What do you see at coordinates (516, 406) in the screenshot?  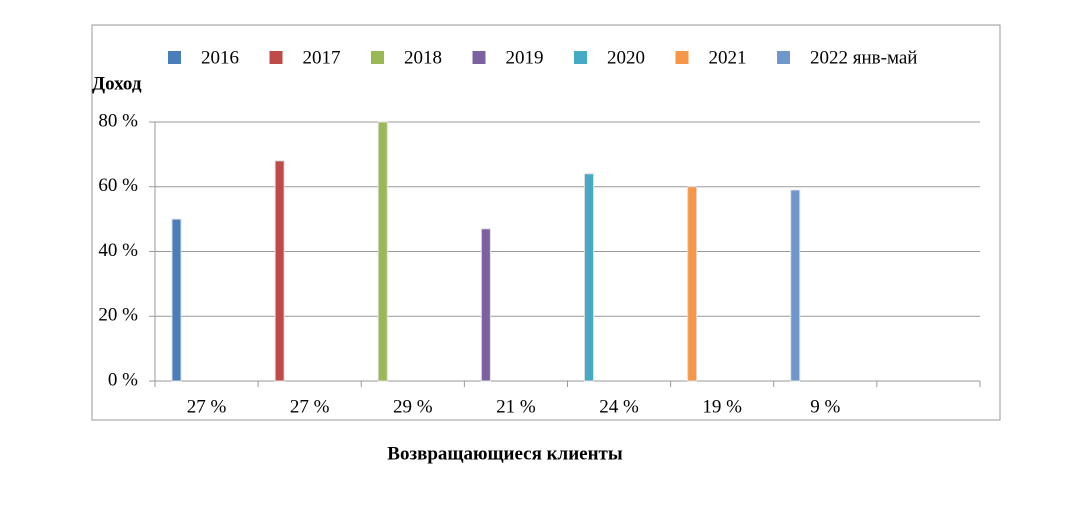 I see `x-tick-label: 21 %` at bounding box center [516, 406].